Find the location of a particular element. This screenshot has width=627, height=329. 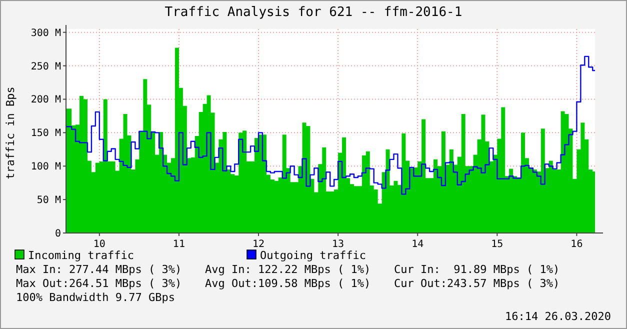

x-tick-label: 10 is located at coordinates (99, 244).